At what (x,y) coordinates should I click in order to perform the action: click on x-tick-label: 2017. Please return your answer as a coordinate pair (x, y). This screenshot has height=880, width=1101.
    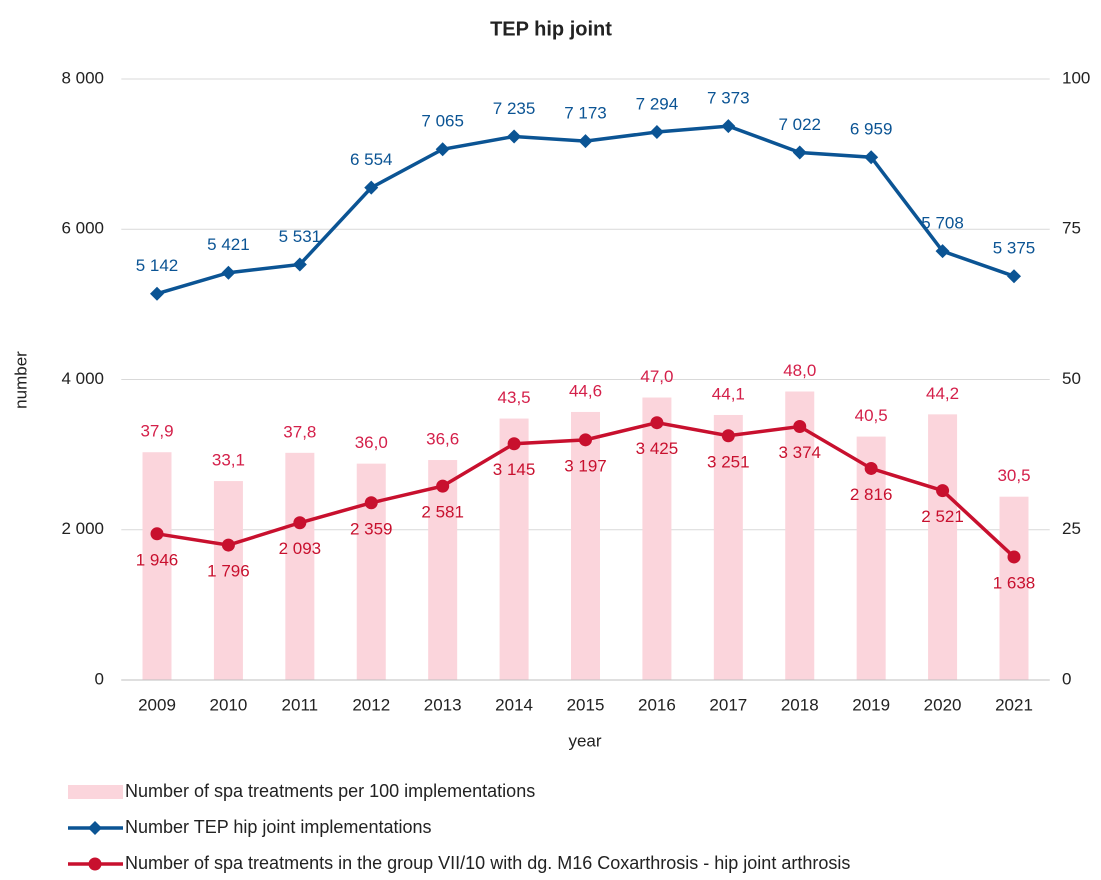
    Looking at the image, I should click on (728, 704).